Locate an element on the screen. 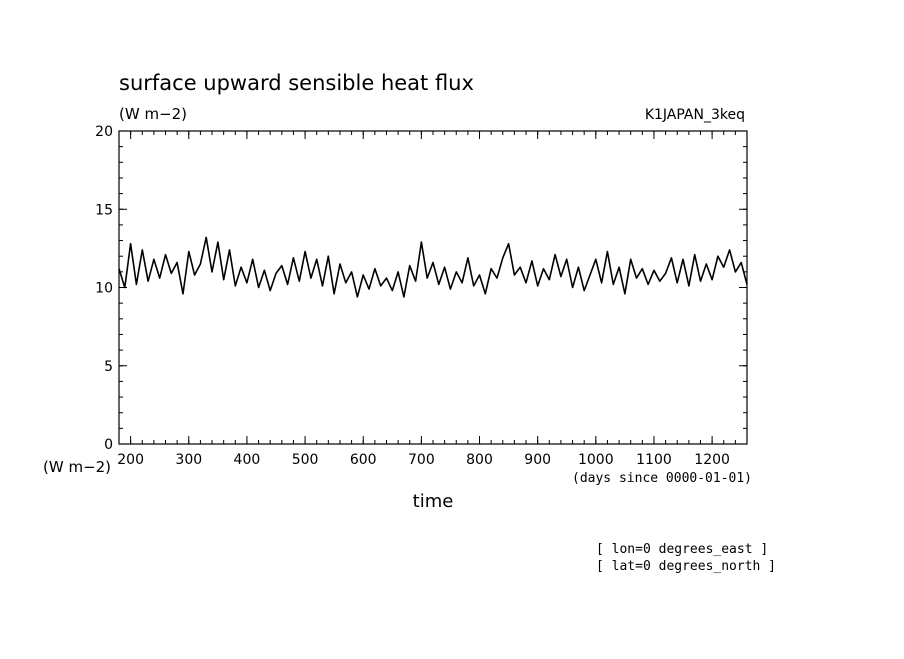  x-units-label: (days since 0000-01-01) is located at coordinates (662, 478).